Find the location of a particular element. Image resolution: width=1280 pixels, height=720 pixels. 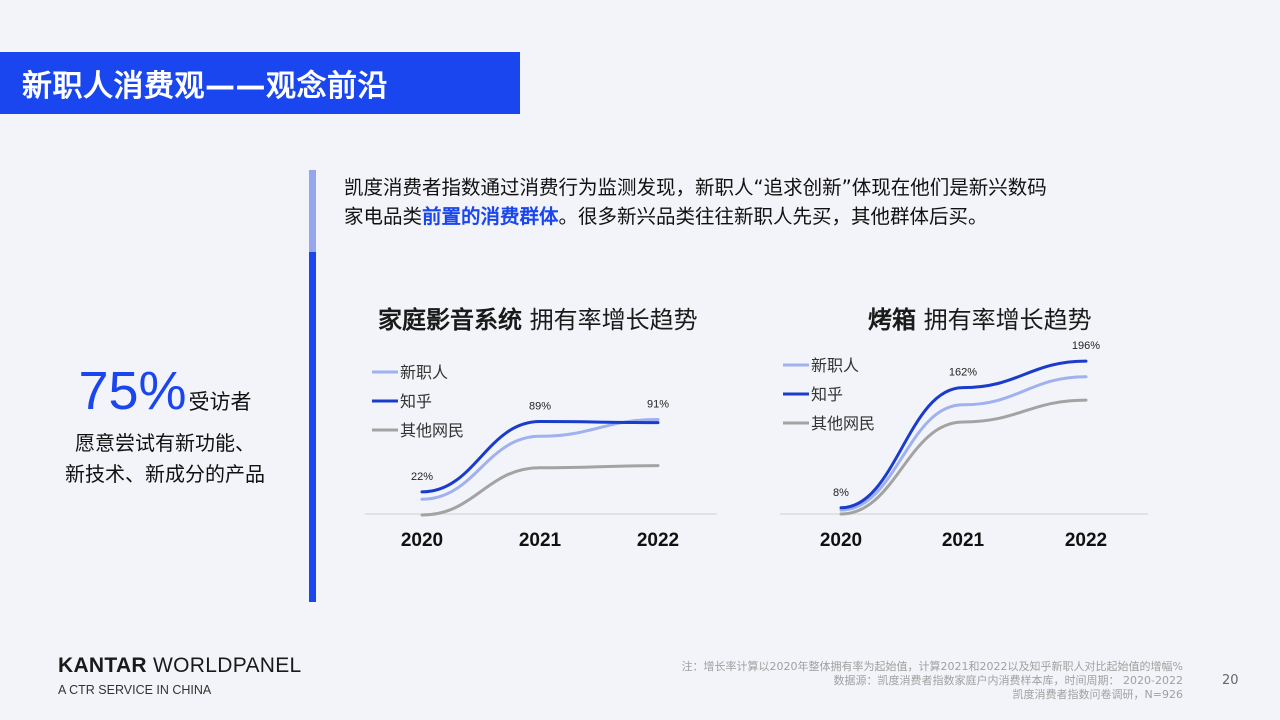

stat-line: 75% 受访者 is located at coordinates (165, 391).